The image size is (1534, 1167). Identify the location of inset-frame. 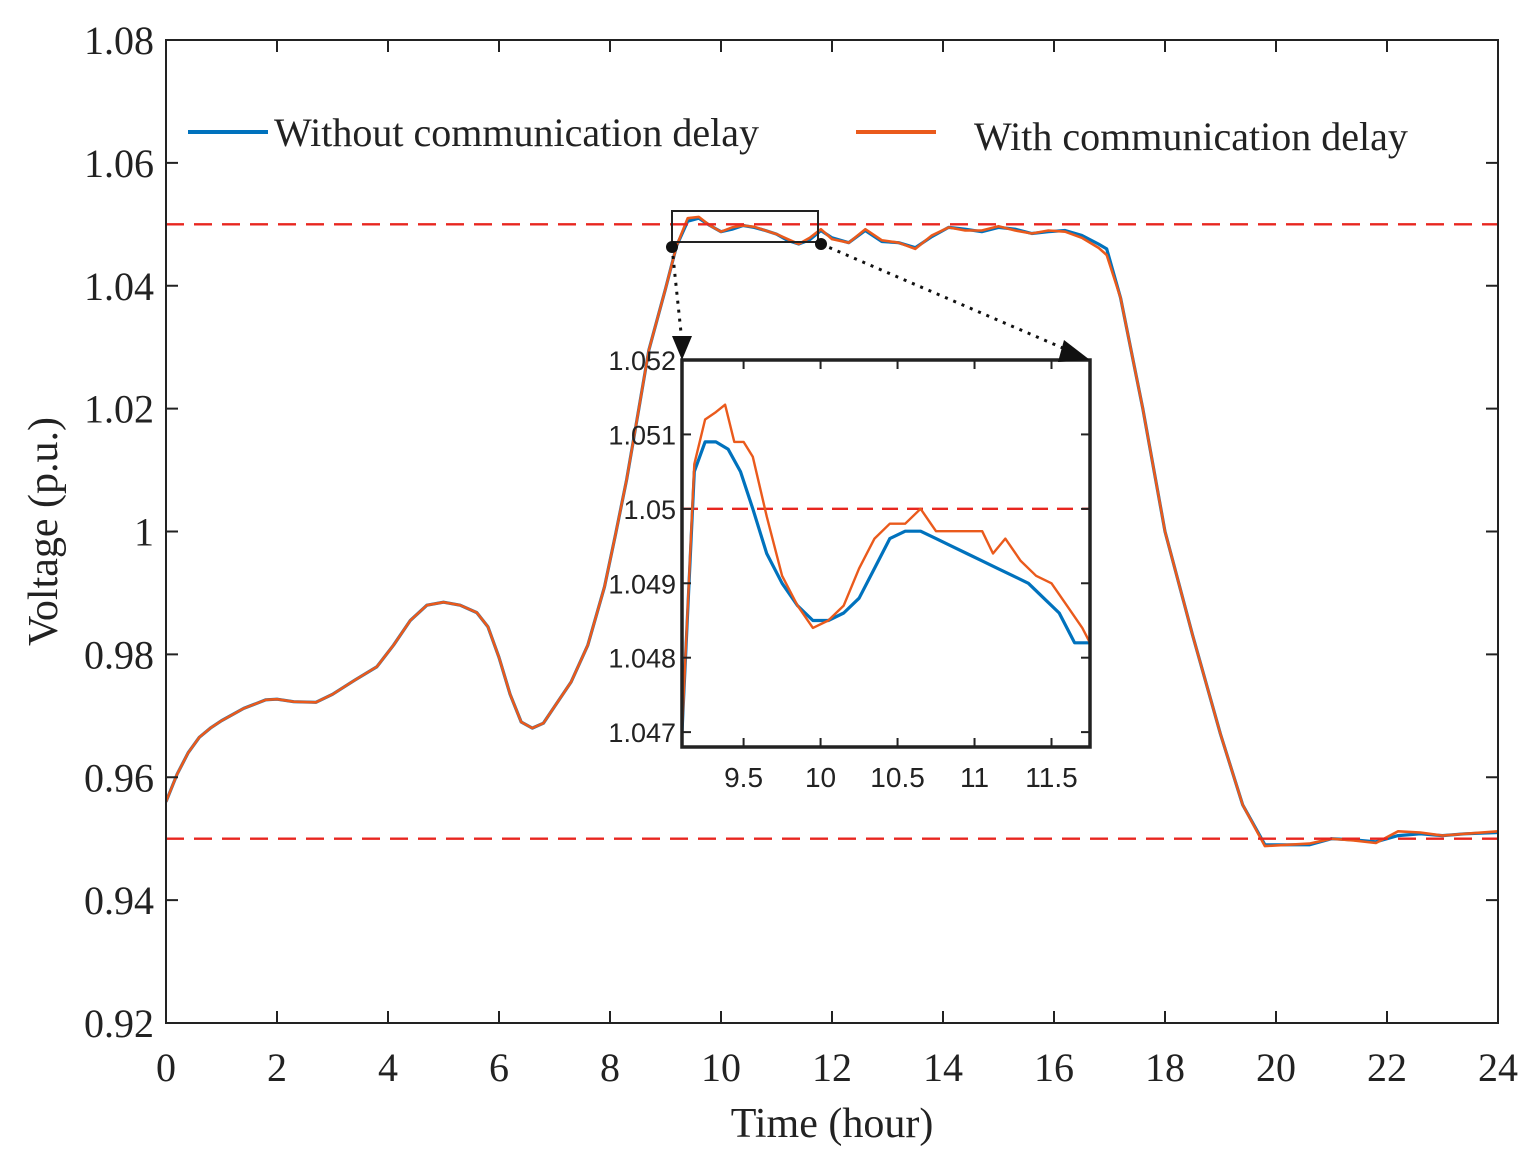
(886, 553).